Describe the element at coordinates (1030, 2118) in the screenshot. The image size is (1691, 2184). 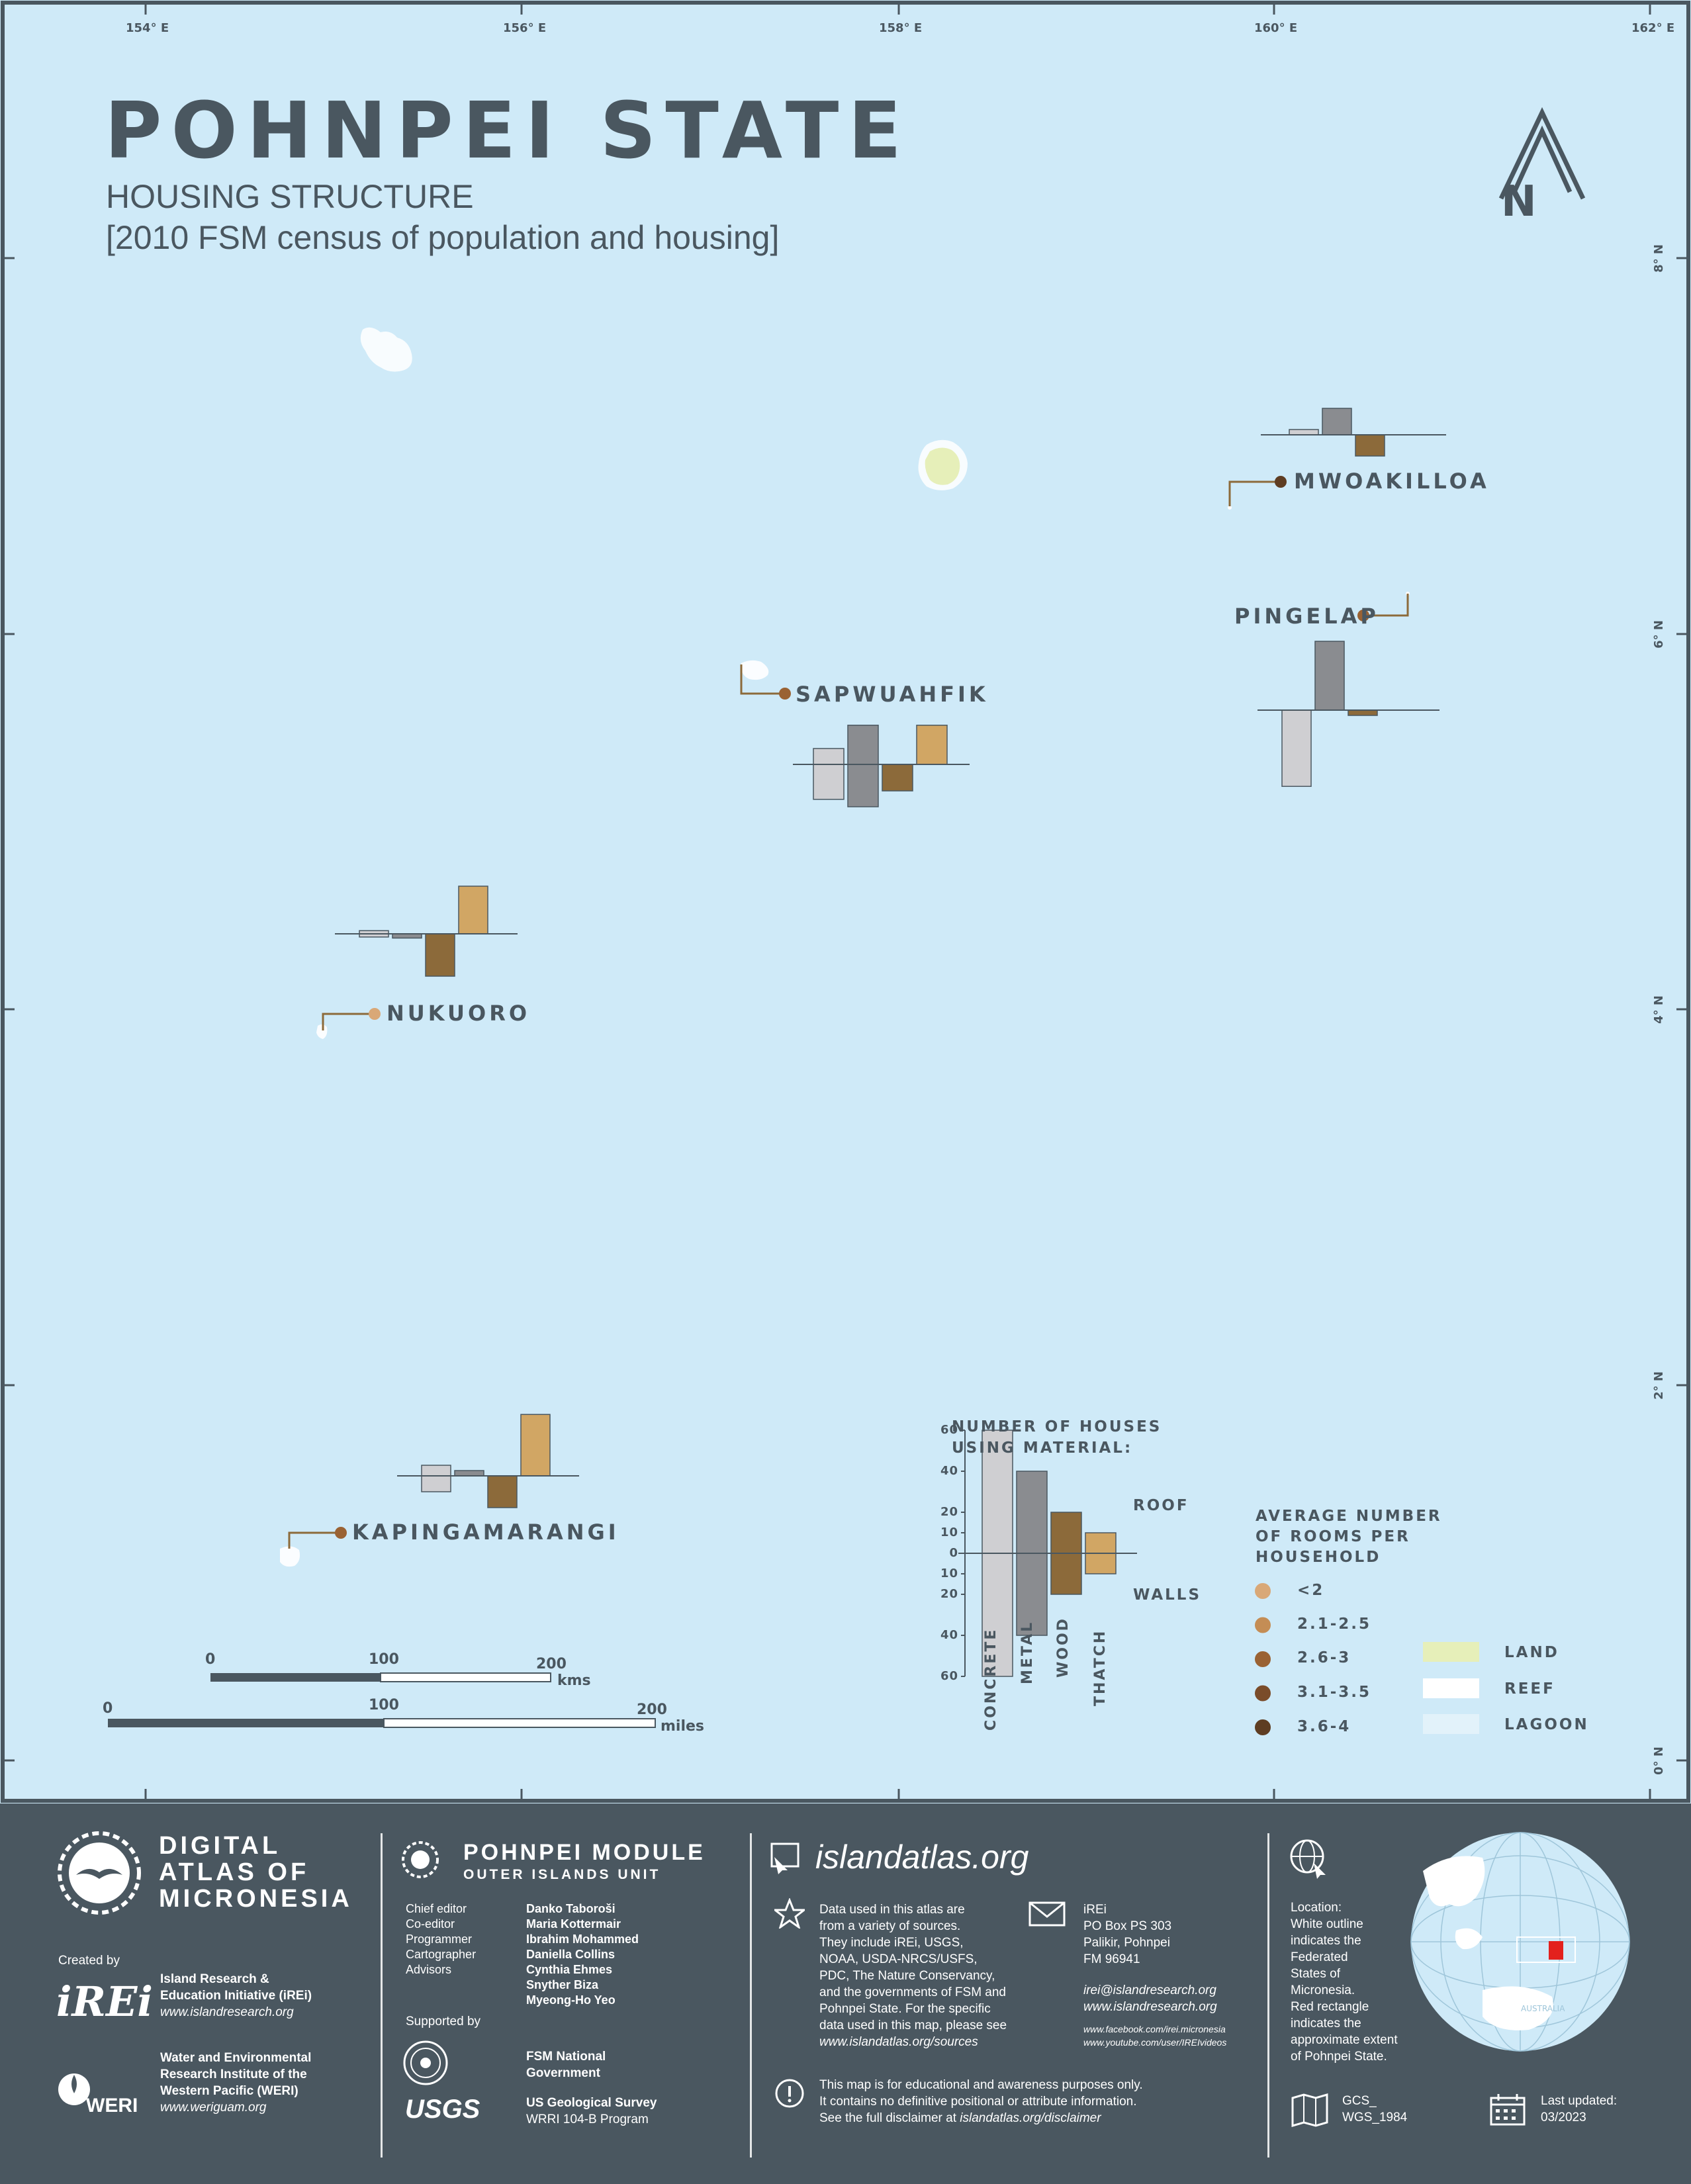
I see `disclaimer-url: islandatlas.org/disclaimer` at that location.